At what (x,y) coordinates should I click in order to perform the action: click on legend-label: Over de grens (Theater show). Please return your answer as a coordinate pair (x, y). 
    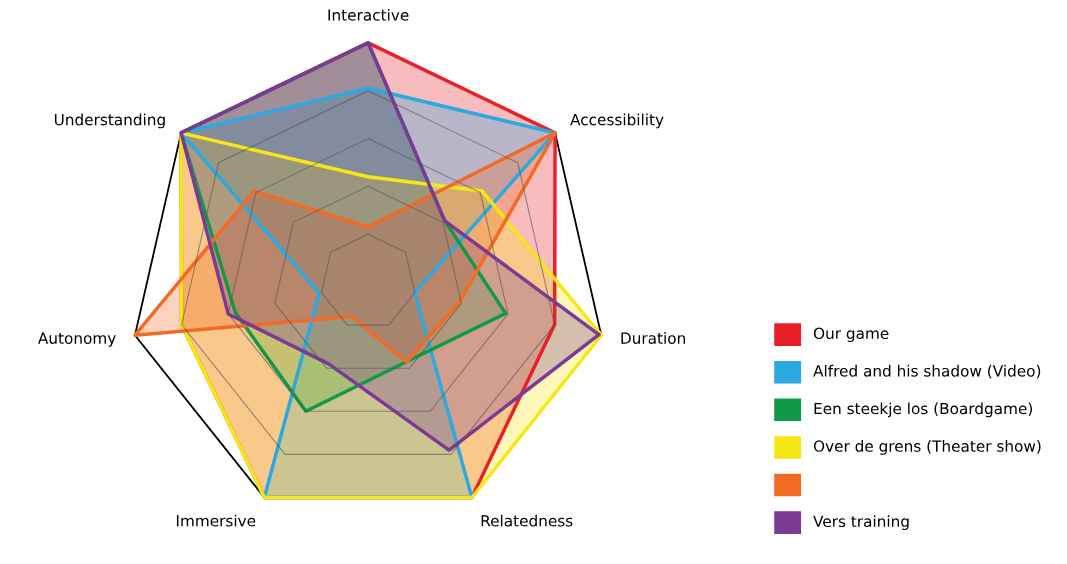
    Looking at the image, I should click on (927, 447).